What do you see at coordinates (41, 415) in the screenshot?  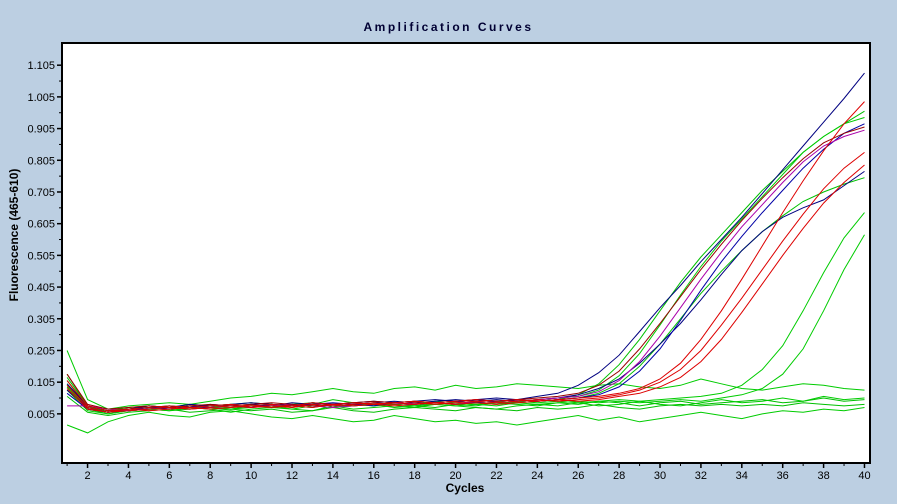 I see `y-tick-label: 0.005` at bounding box center [41, 415].